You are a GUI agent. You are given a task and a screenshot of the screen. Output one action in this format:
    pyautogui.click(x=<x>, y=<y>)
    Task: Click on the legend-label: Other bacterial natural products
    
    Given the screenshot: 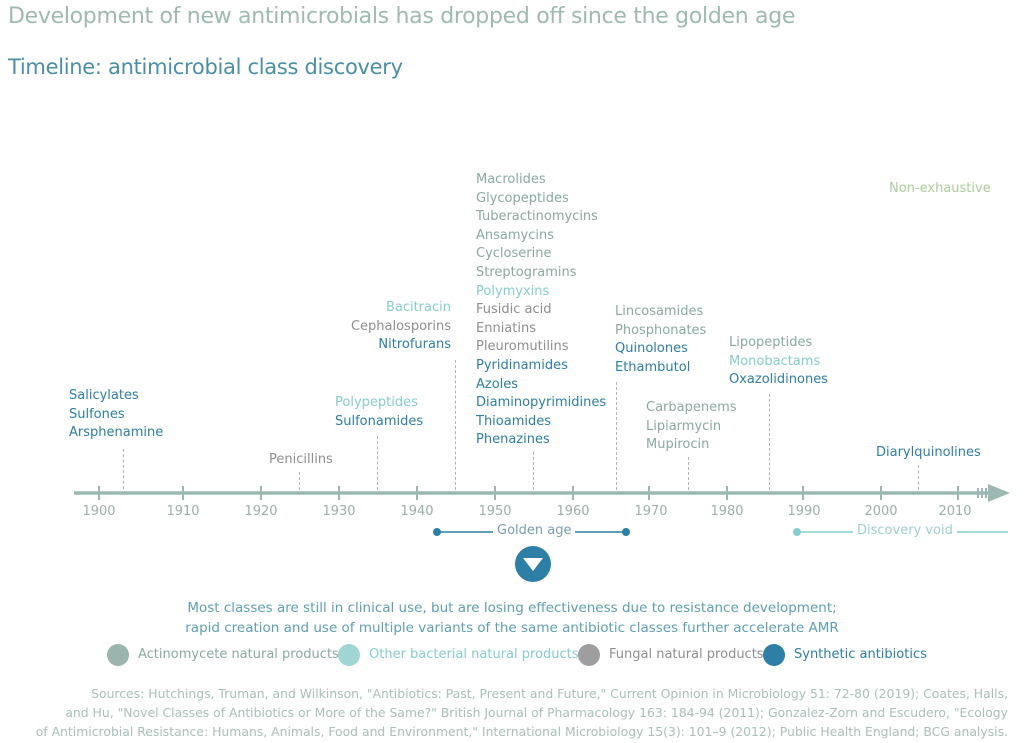 What is the action you would take?
    pyautogui.click(x=474, y=654)
    